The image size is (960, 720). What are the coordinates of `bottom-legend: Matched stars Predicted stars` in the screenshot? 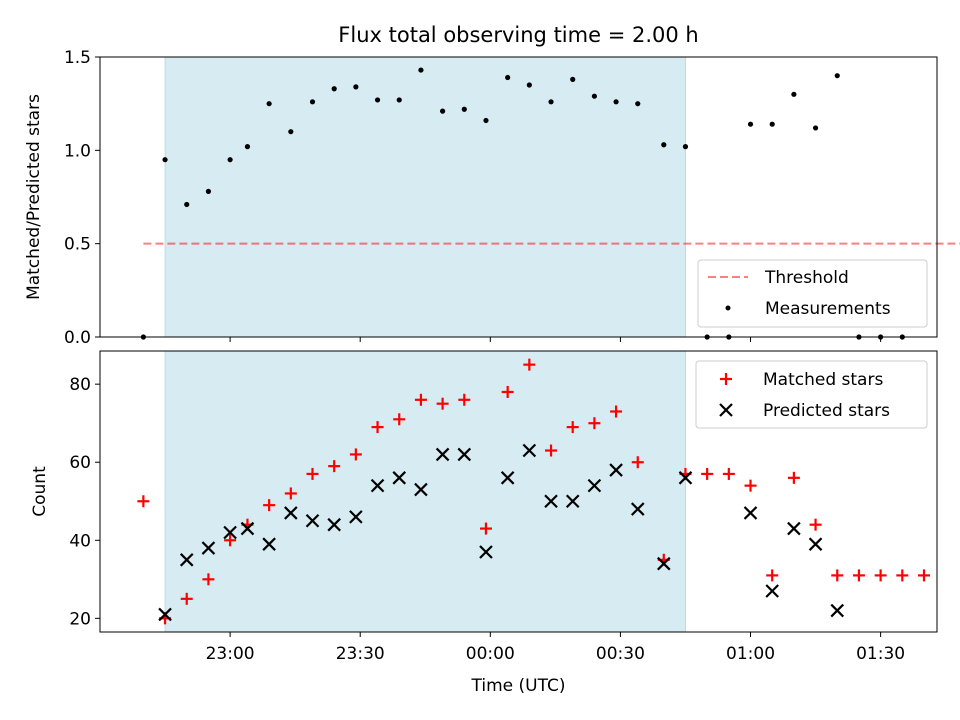 It's located at (811, 394).